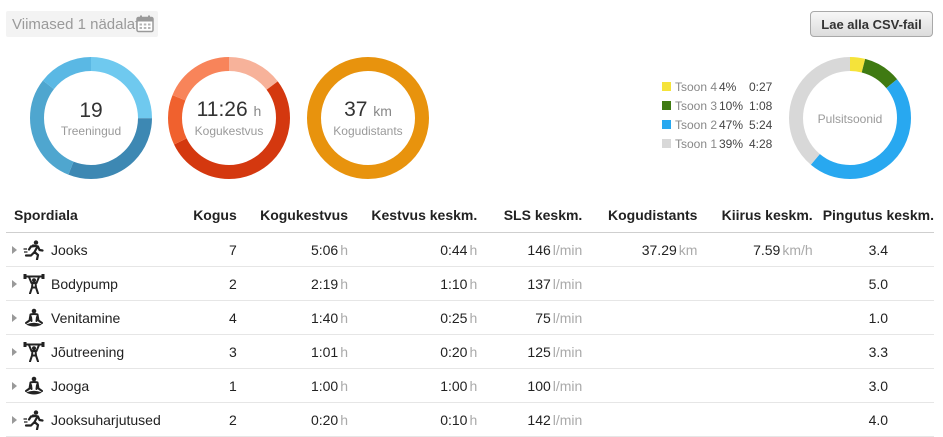  I want to click on col-header-avg-effort: Pingutus keskm., so click(878, 215).